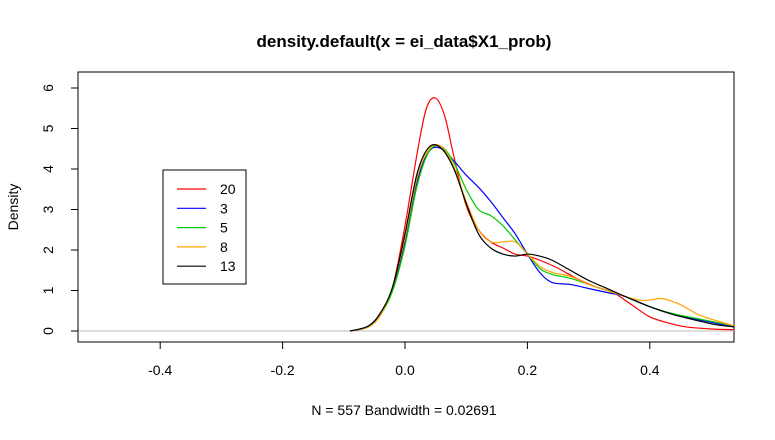 The width and height of the screenshot is (775, 440). I want to click on x-tick-label: 0.2, so click(528, 370).